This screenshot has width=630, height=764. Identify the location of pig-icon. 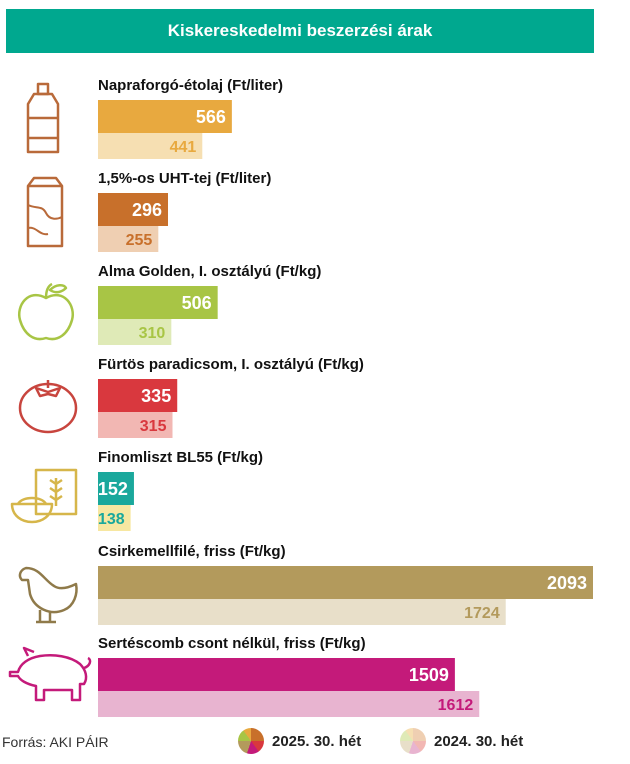
(50, 674).